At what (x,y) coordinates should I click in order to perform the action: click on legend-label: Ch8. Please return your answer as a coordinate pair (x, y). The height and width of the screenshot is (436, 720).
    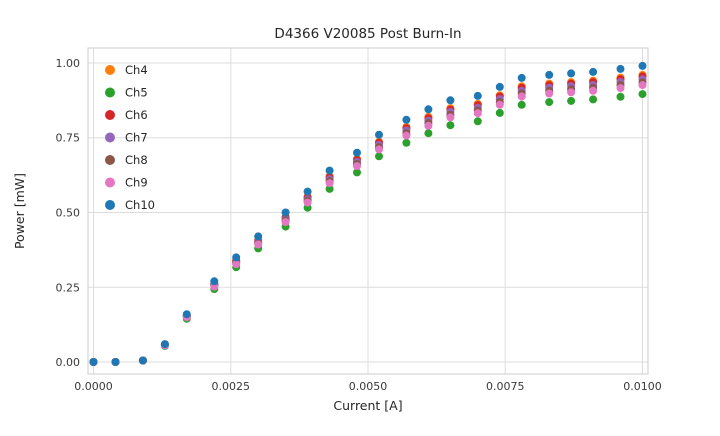
    Looking at the image, I should click on (136, 160).